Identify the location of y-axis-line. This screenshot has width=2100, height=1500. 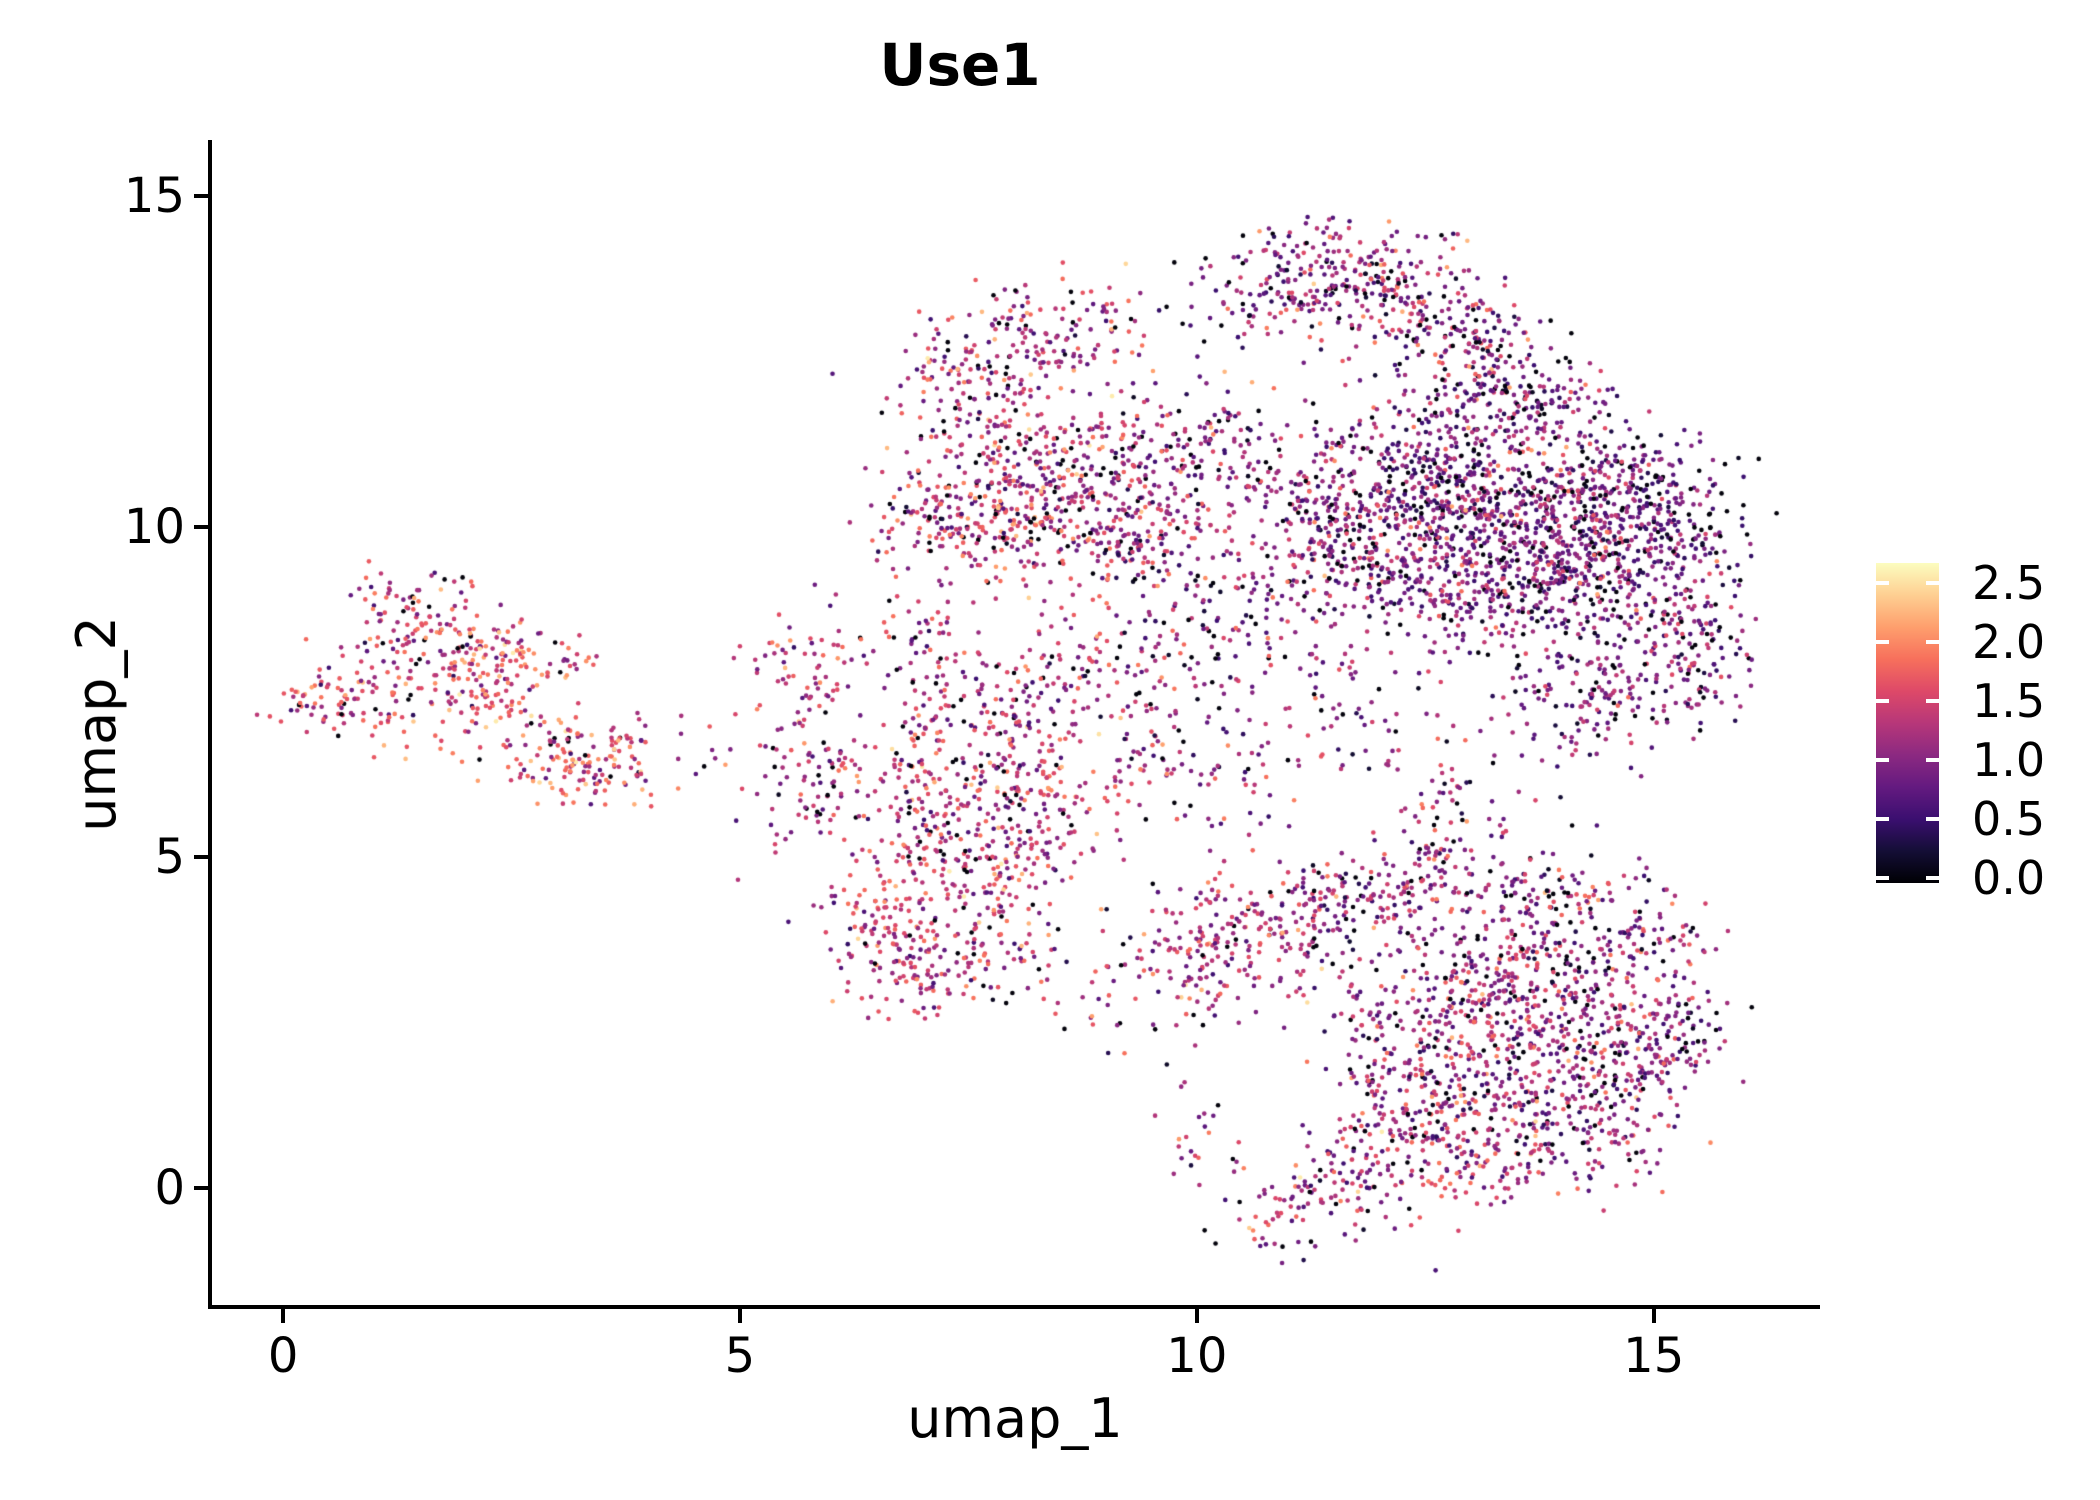
(210, 724).